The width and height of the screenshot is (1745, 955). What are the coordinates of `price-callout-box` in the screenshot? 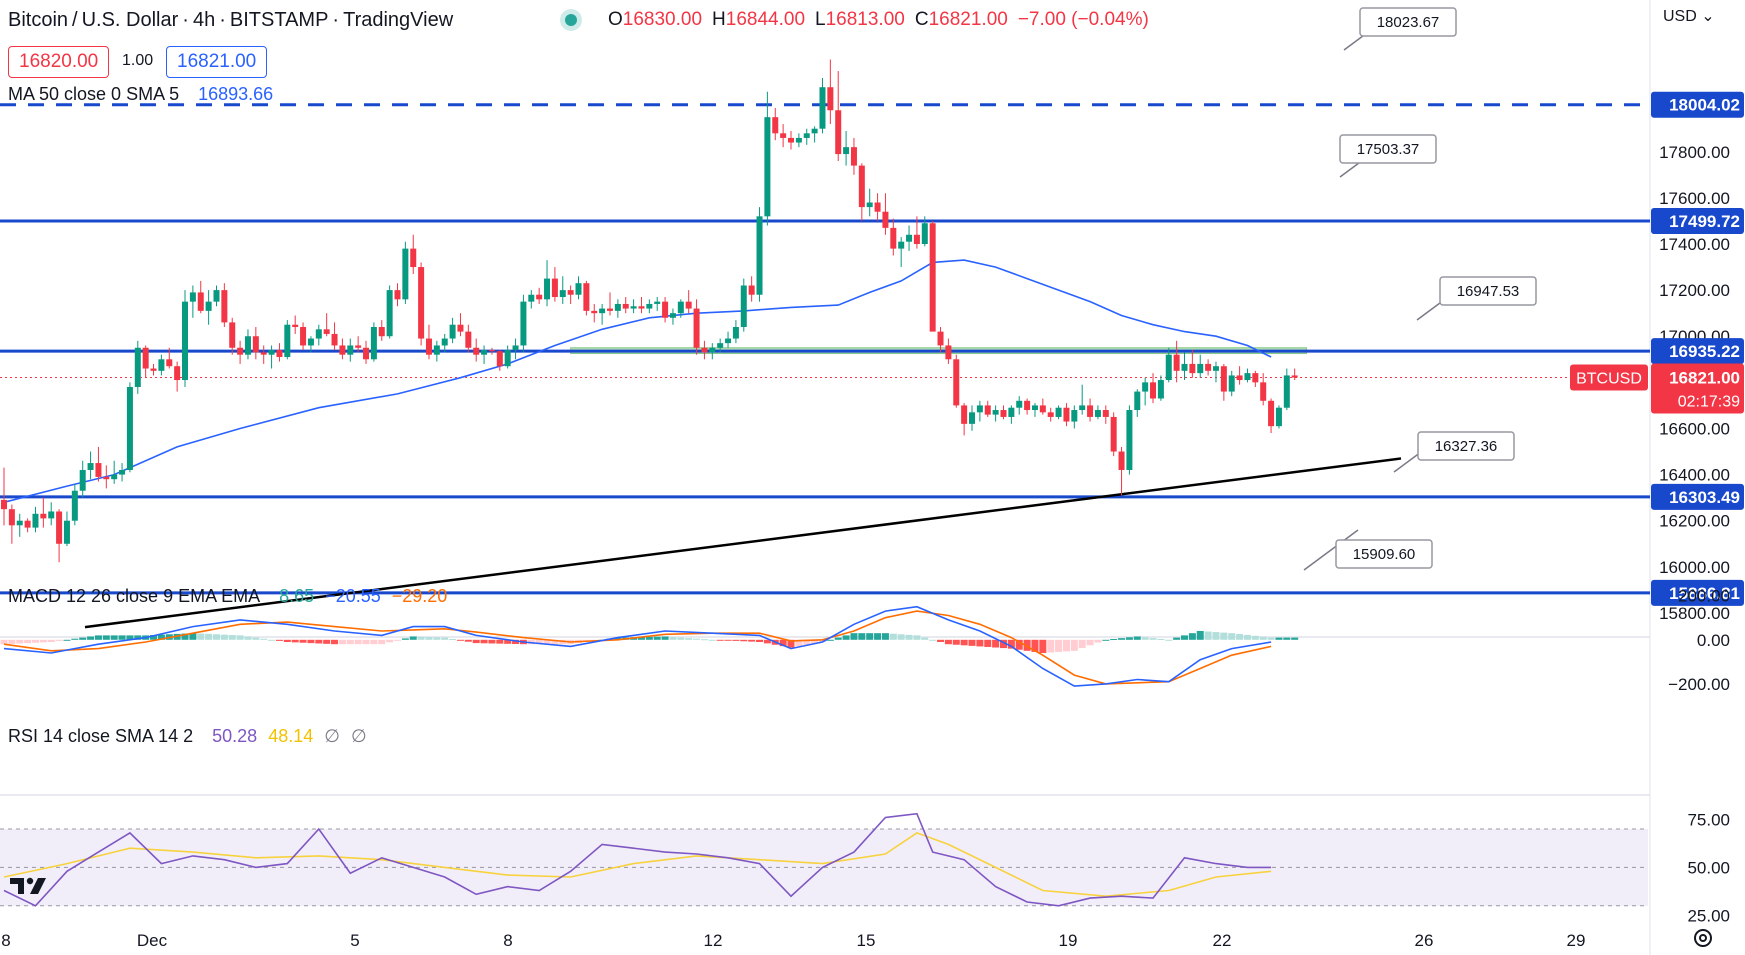 It's located at (1384, 554).